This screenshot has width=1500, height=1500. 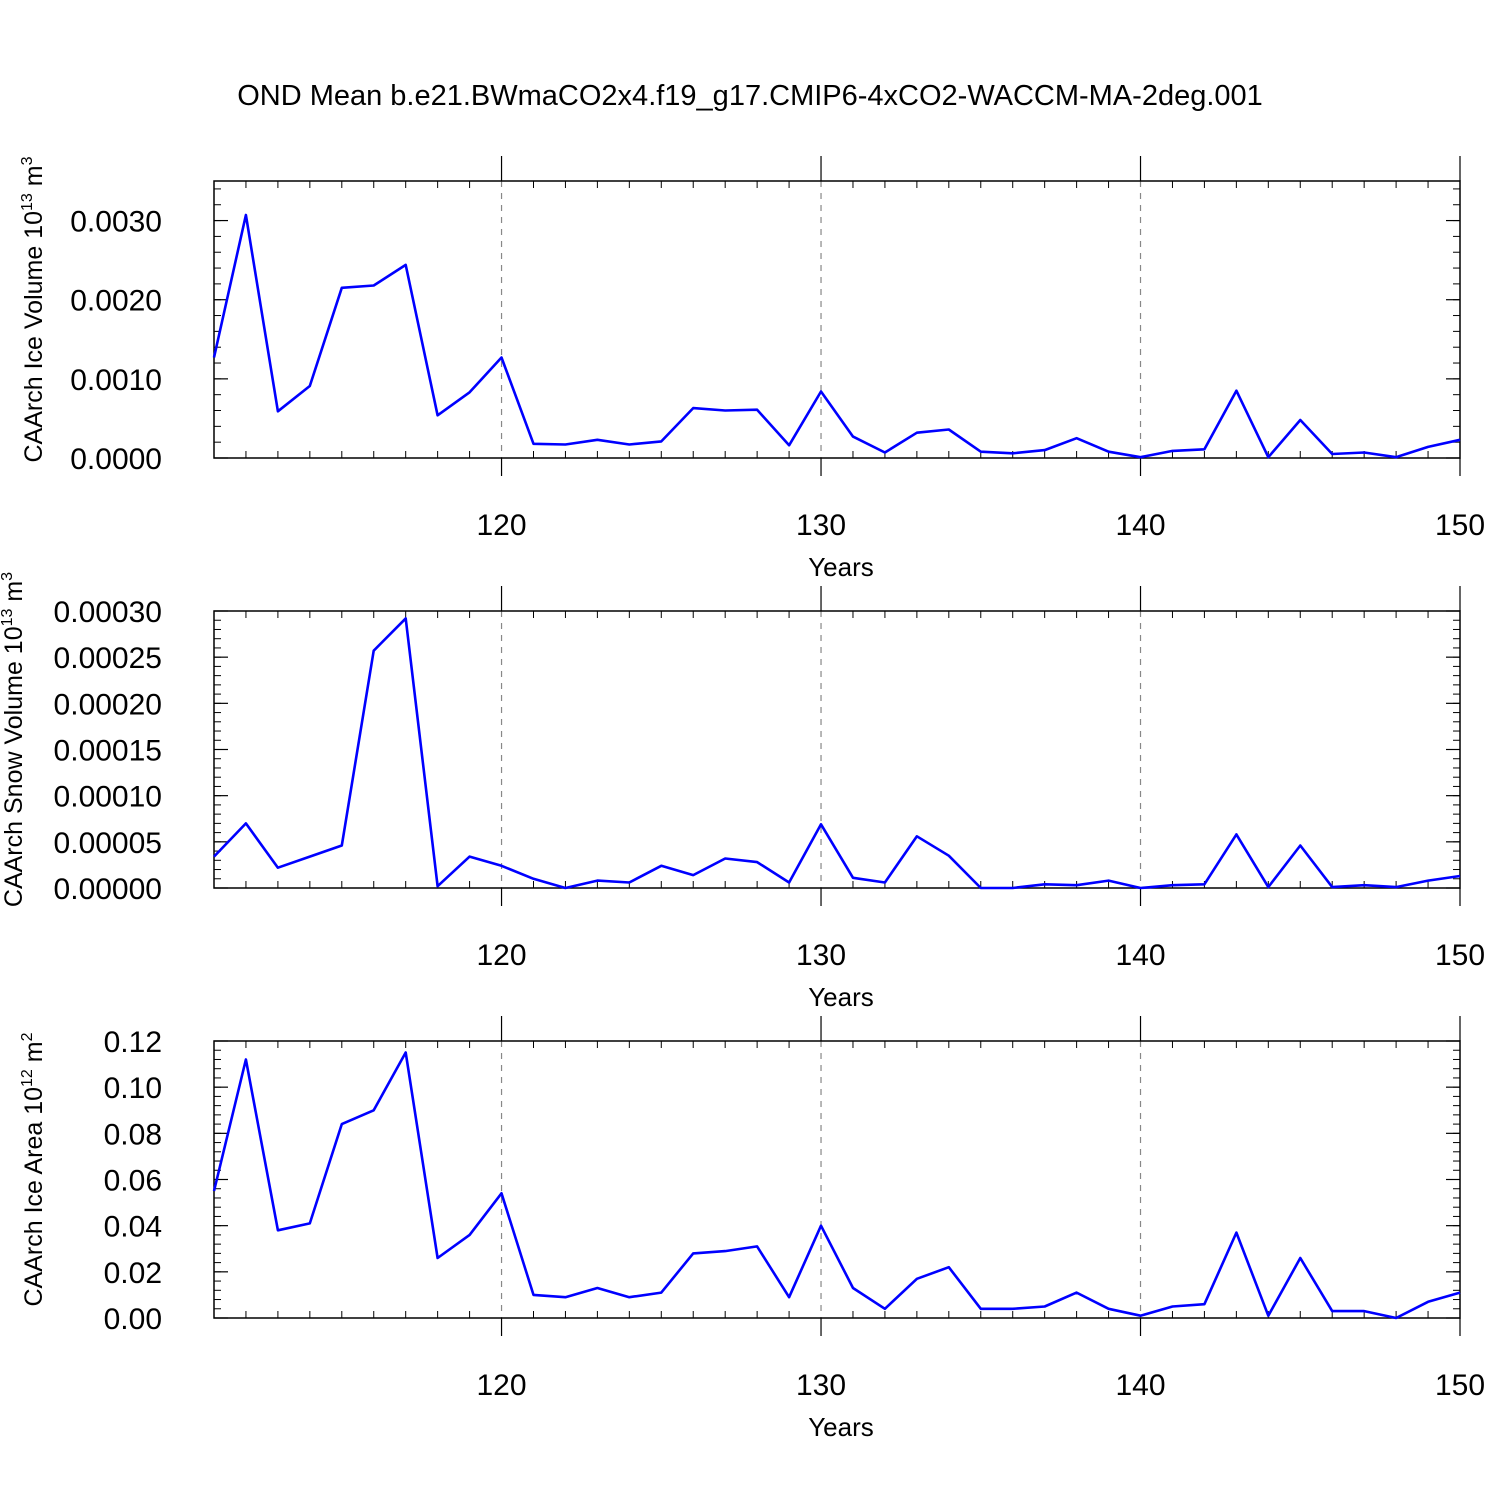 I want to click on y-axis-label: CAArch Ice Area 1012 m2, so click(x=33, y=1169).